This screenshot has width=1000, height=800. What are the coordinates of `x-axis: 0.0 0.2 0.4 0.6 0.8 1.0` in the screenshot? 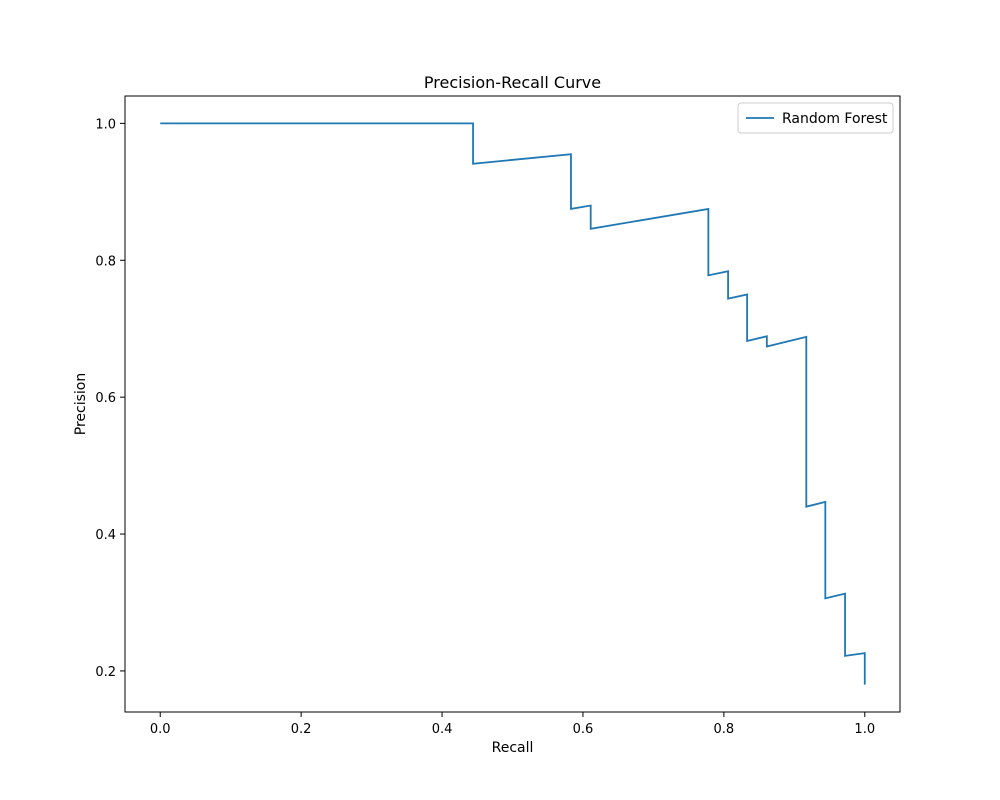 It's located at (512, 724).